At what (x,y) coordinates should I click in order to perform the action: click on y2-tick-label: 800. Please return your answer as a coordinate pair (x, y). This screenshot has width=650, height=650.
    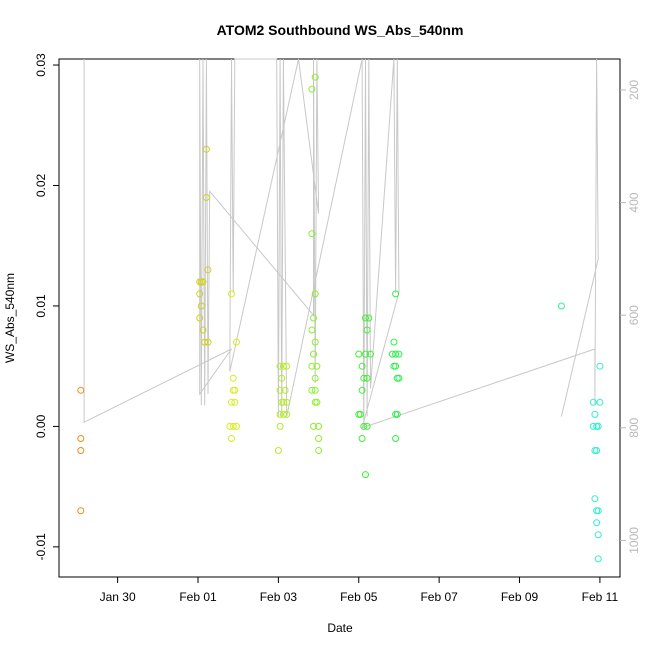
    Looking at the image, I should click on (634, 427).